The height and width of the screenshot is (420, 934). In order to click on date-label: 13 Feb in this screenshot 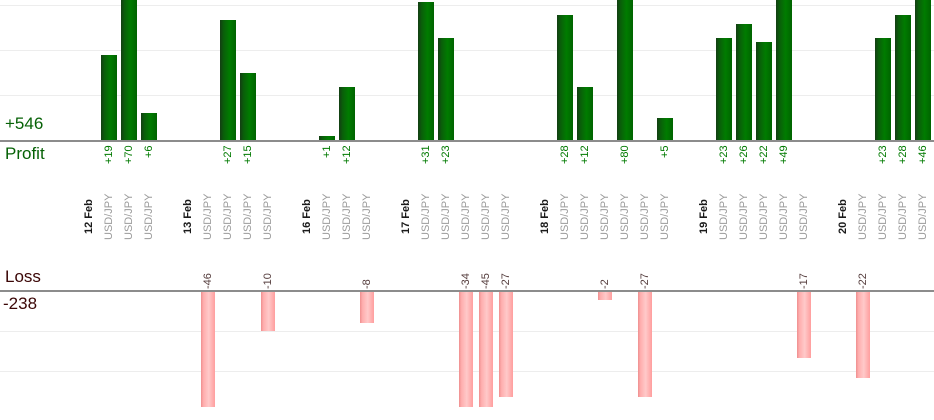, I will do `click(188, 217)`.